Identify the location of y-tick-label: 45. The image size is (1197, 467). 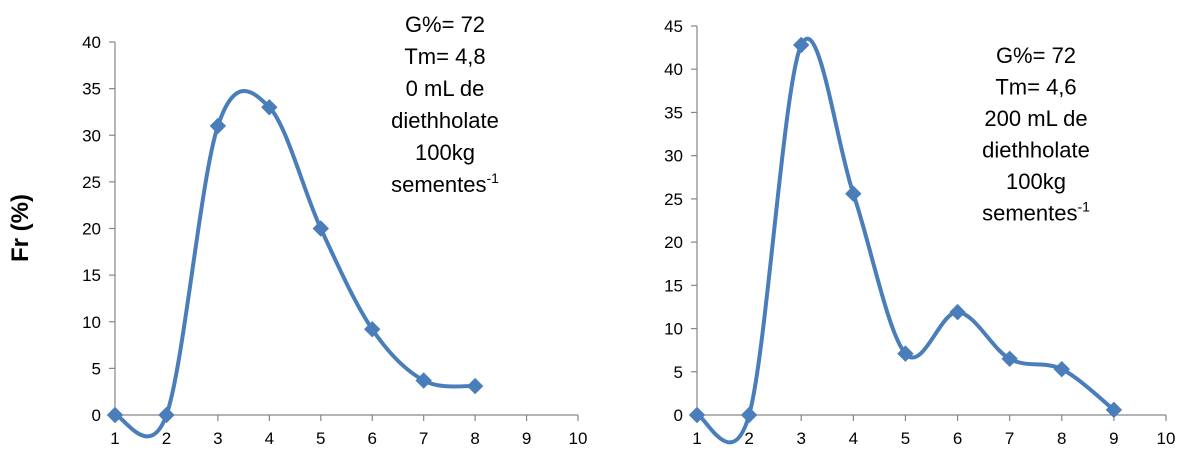
(673, 26).